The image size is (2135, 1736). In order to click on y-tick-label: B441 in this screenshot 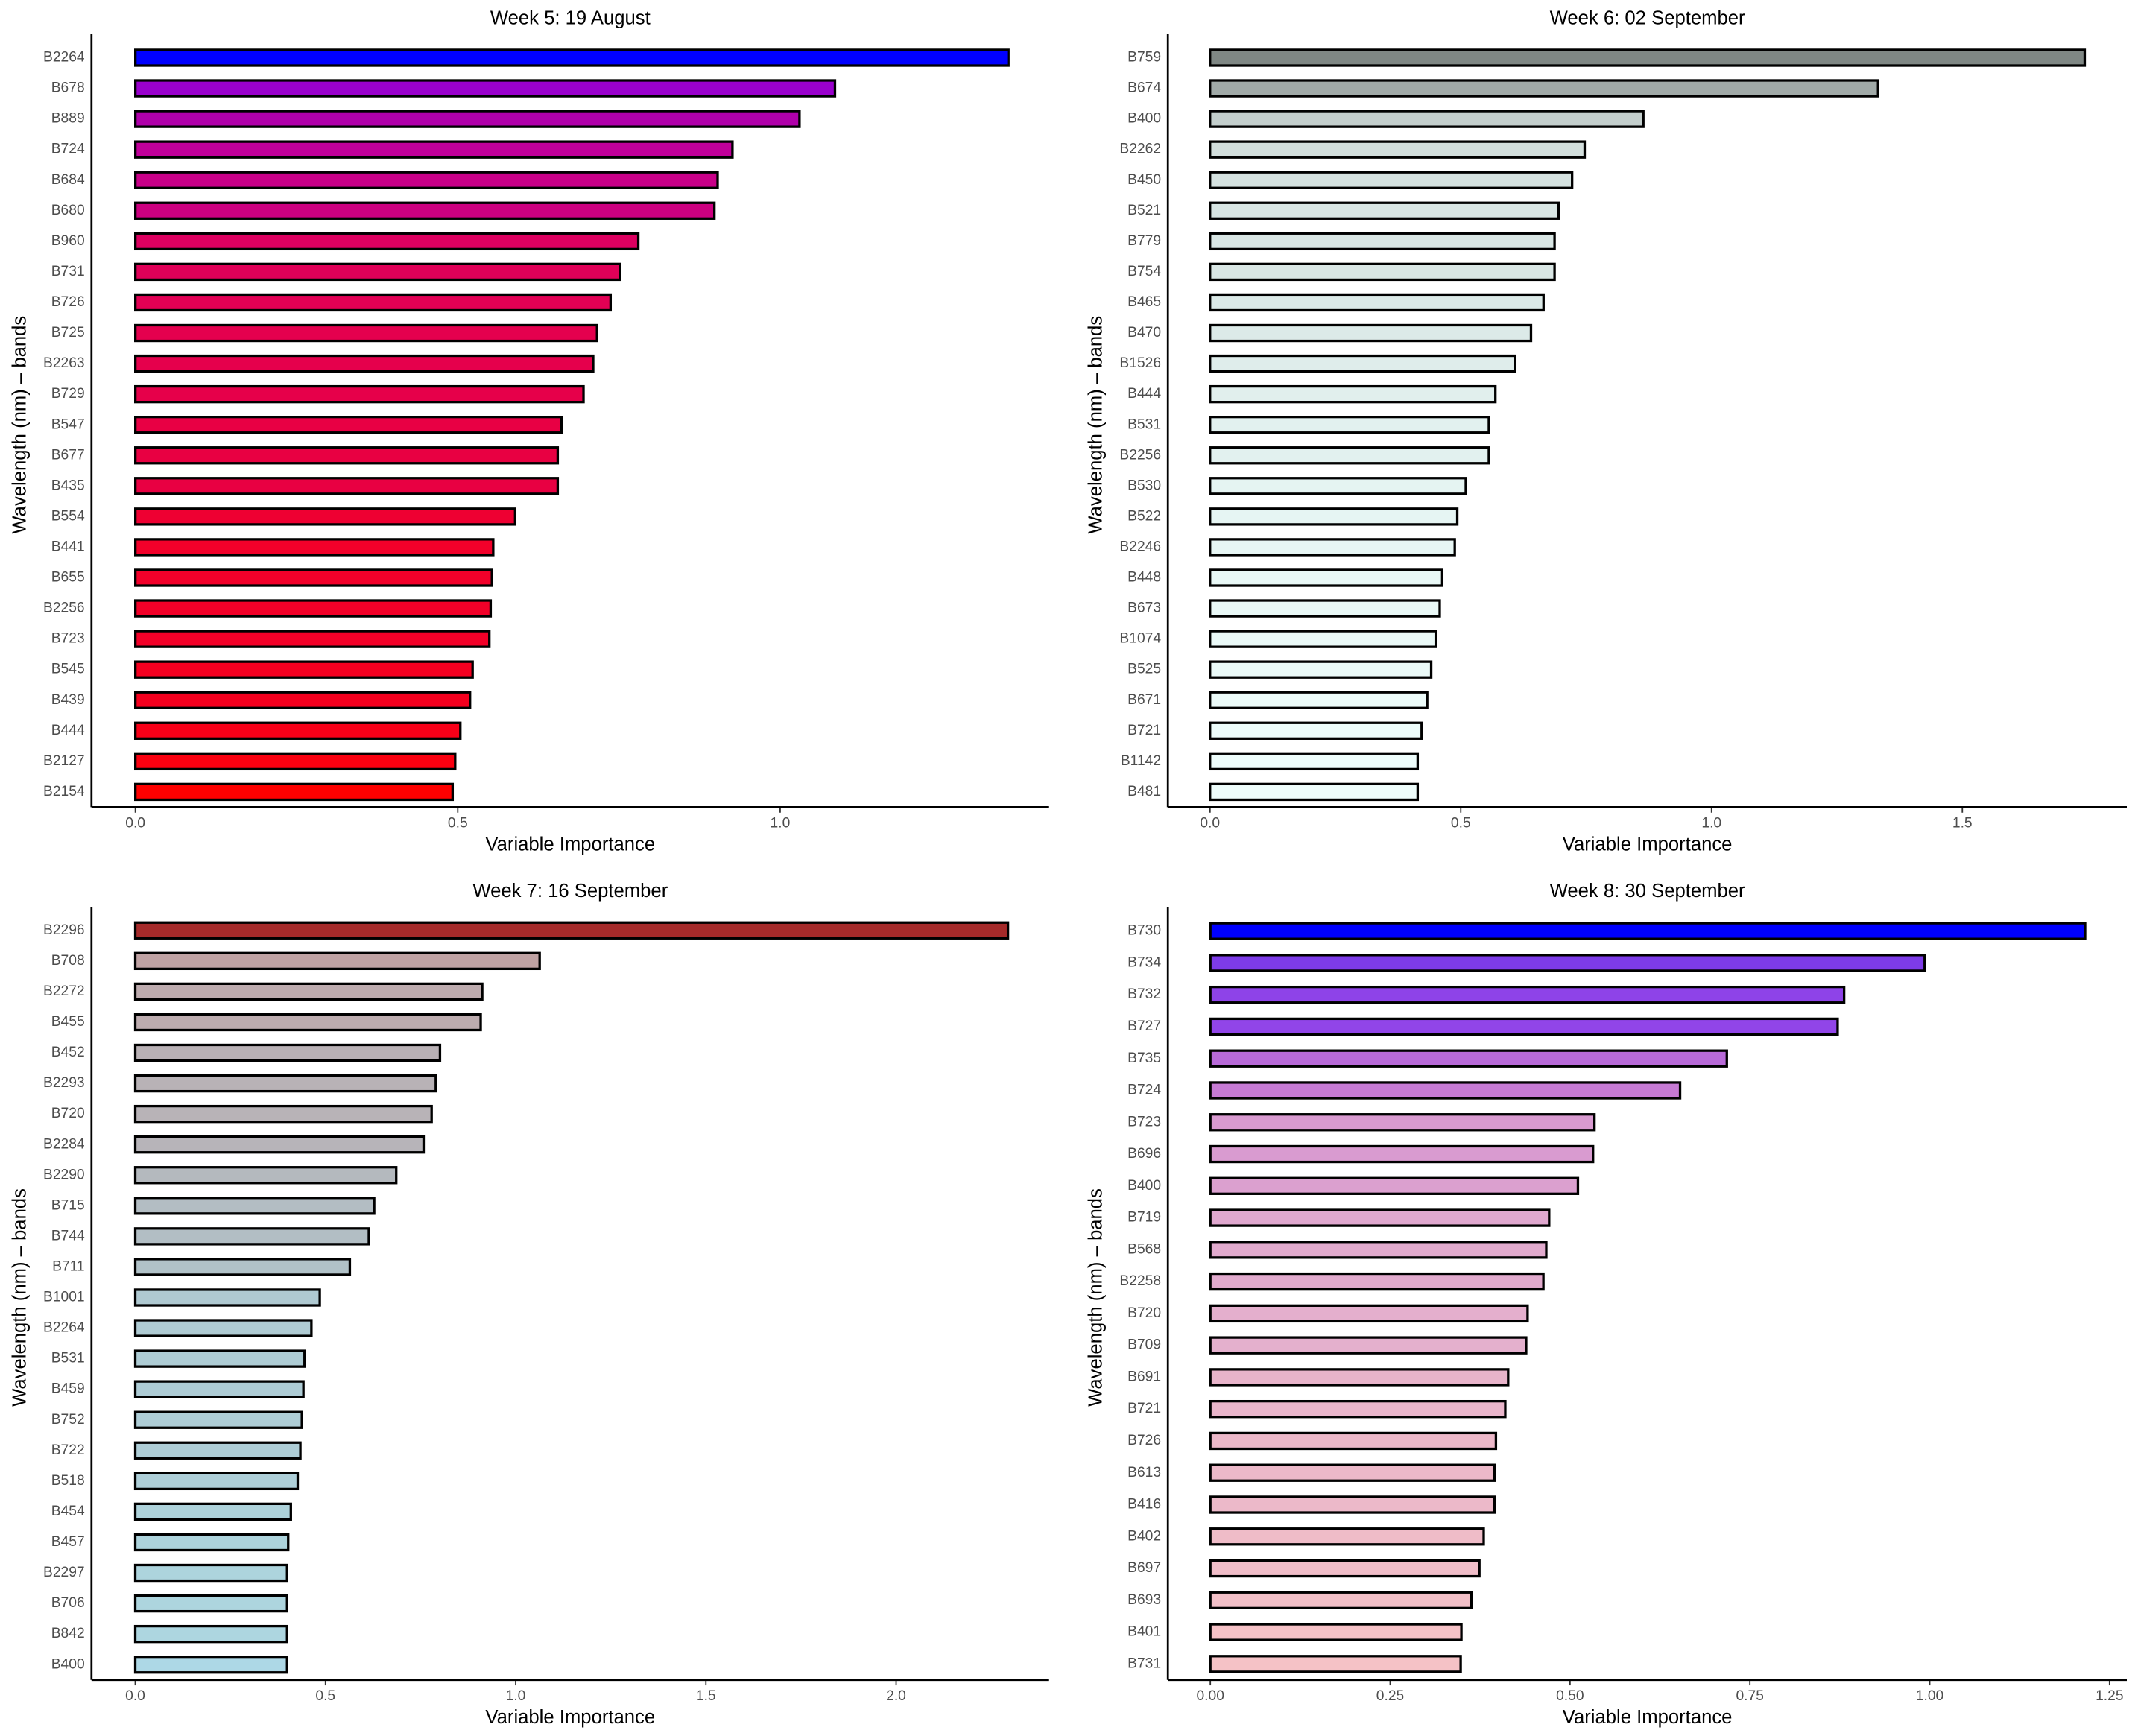, I will do `click(68, 547)`.